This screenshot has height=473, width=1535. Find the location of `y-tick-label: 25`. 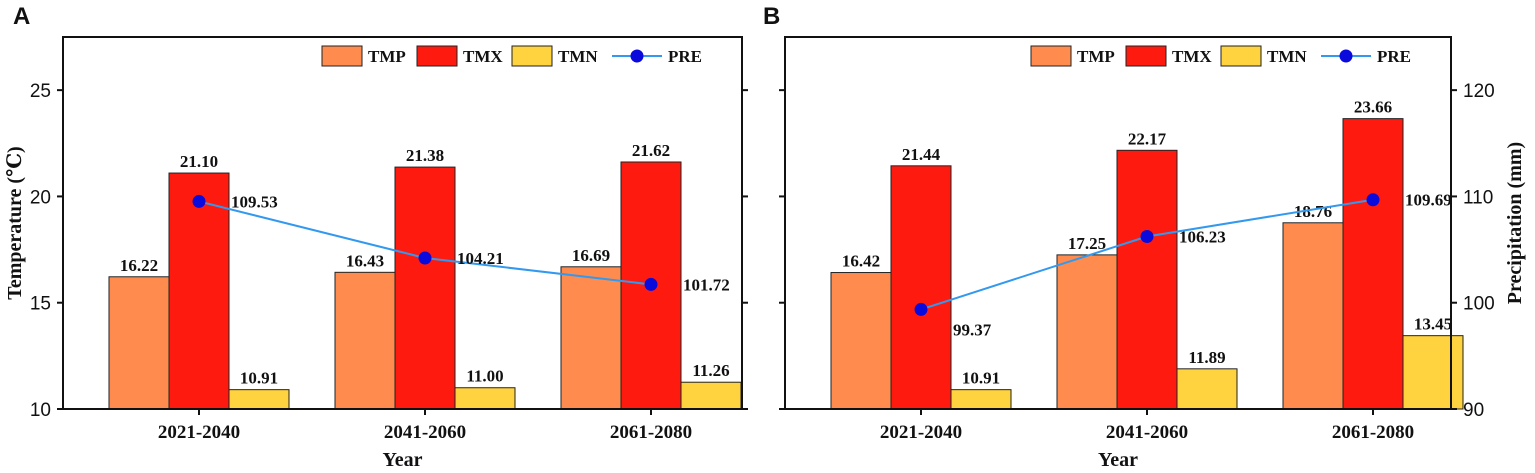

y-tick-label: 25 is located at coordinates (40, 91).